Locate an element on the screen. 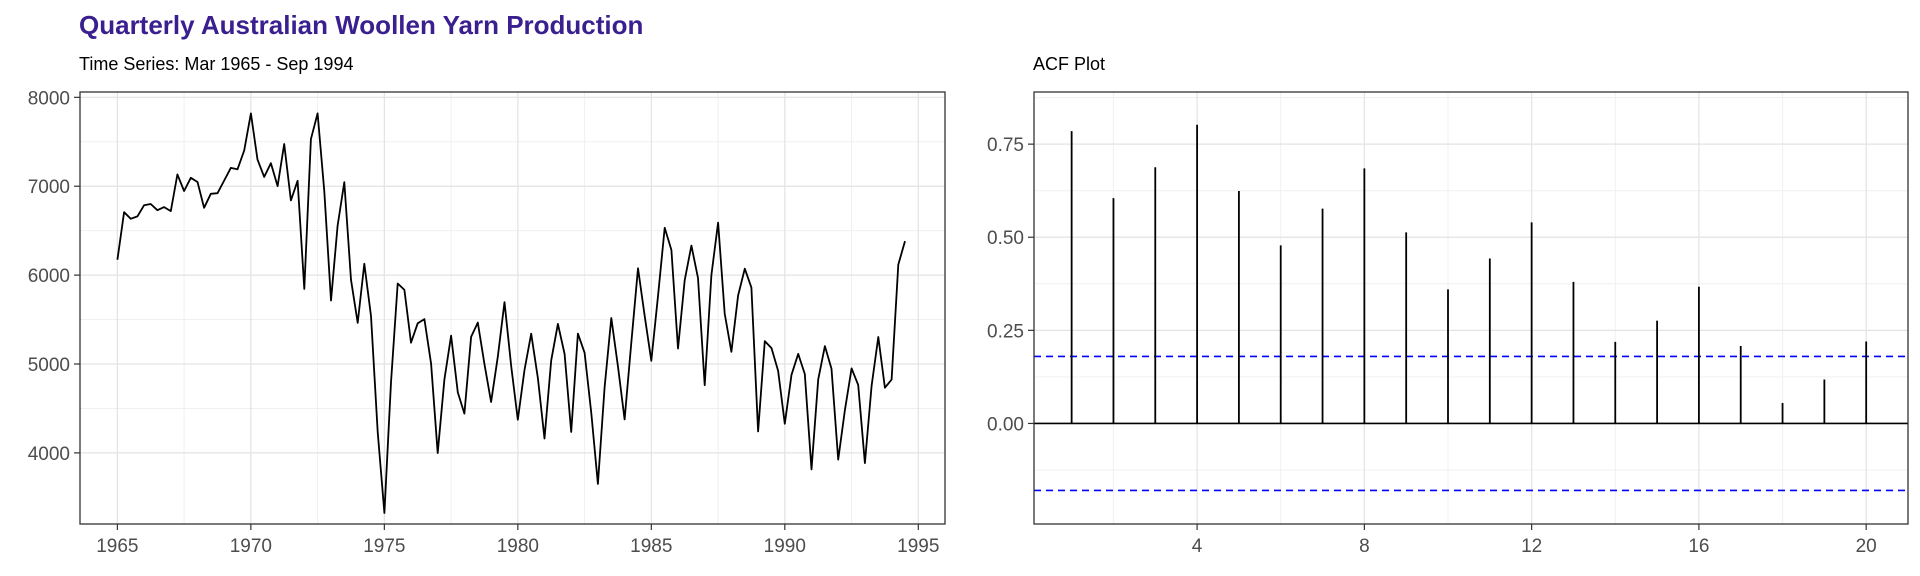 Image resolution: width=1920 pixels, height=576 pixels. x-tick-label: 20 is located at coordinates (1866, 546).